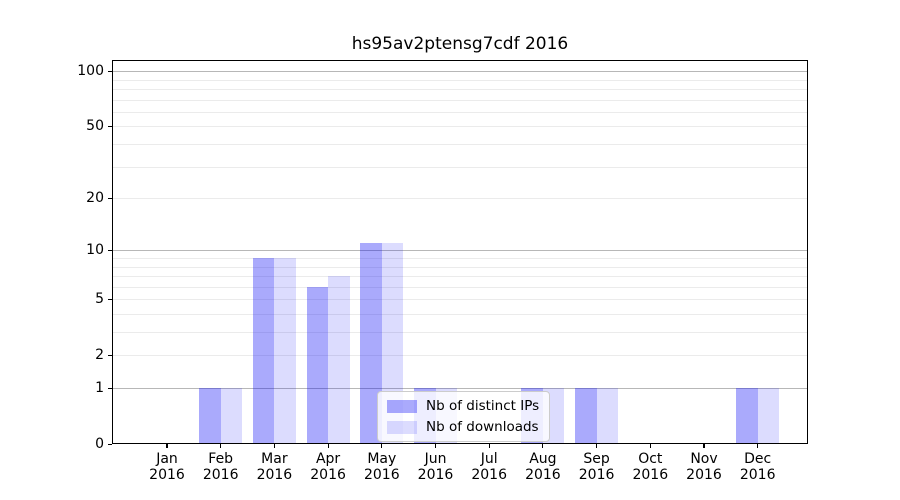 This screenshot has width=900, height=500. Describe the element at coordinates (263, 351) in the screenshot. I see `bar-distinct-ips-mar` at that location.